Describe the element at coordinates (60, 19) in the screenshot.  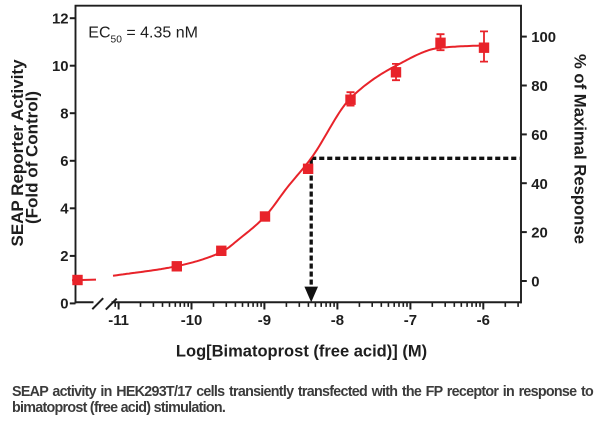
I see `svg-text: 12` at that location.